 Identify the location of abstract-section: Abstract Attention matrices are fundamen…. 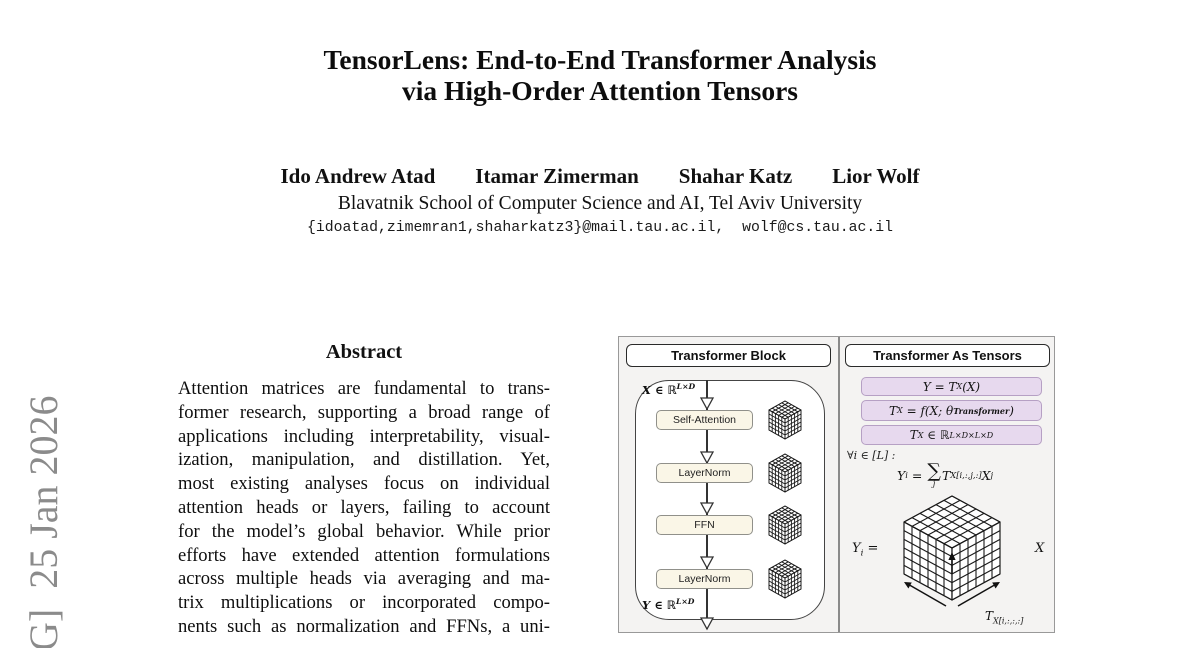
(364, 490).